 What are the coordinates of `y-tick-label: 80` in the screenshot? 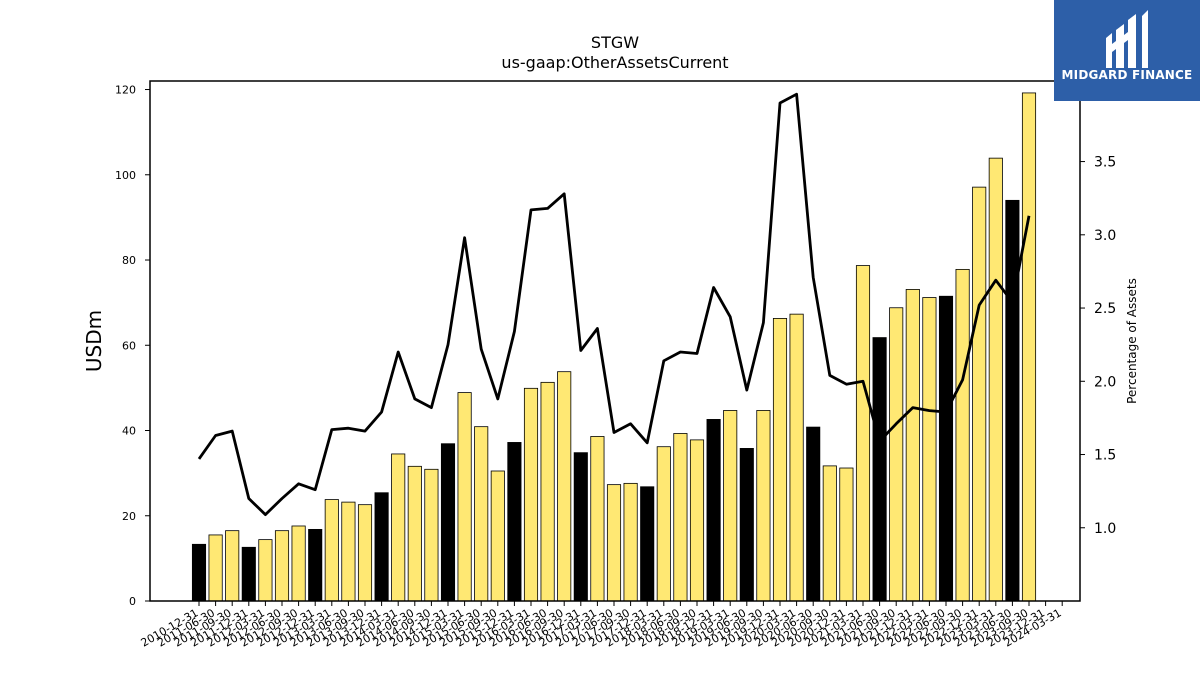 It's located at (129, 260).